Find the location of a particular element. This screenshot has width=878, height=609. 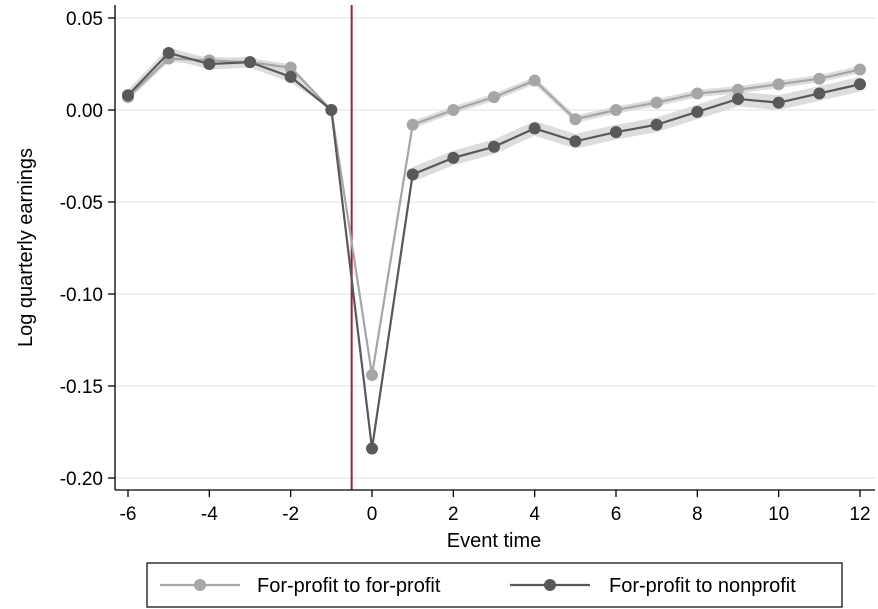

legend-label: For-profit to for-profit is located at coordinates (349, 586).